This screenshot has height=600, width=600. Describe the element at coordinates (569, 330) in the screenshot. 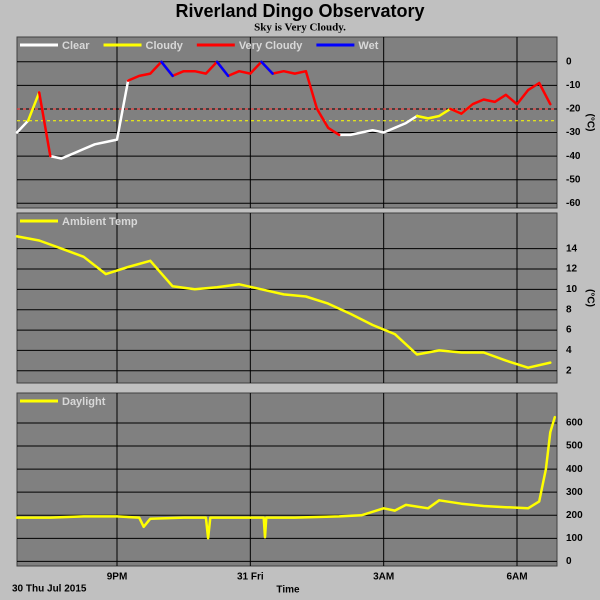

I see `y-tick-label: 6` at that location.